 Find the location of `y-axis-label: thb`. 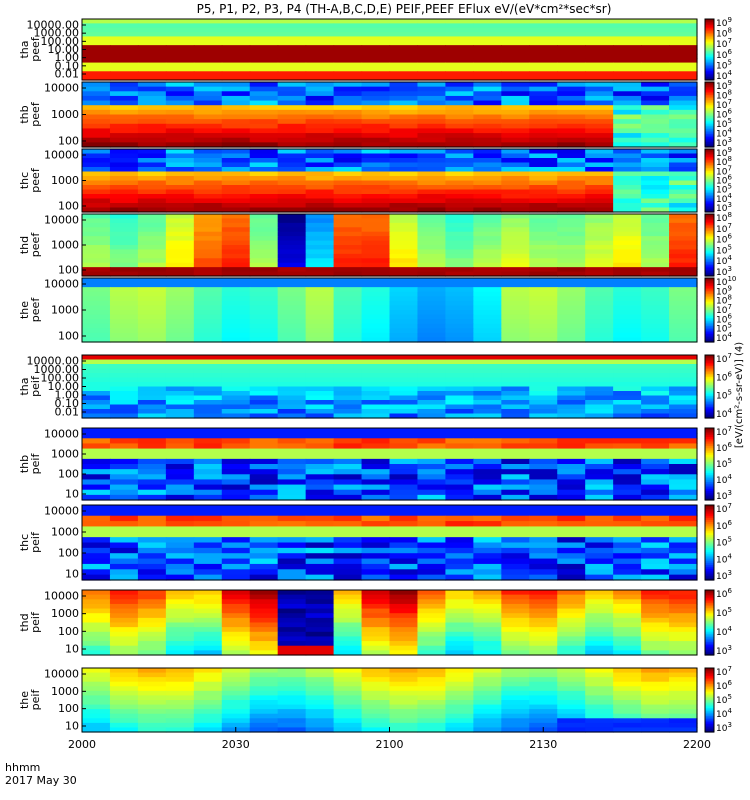

y-axis-label: thb is located at coordinates (24, 464).